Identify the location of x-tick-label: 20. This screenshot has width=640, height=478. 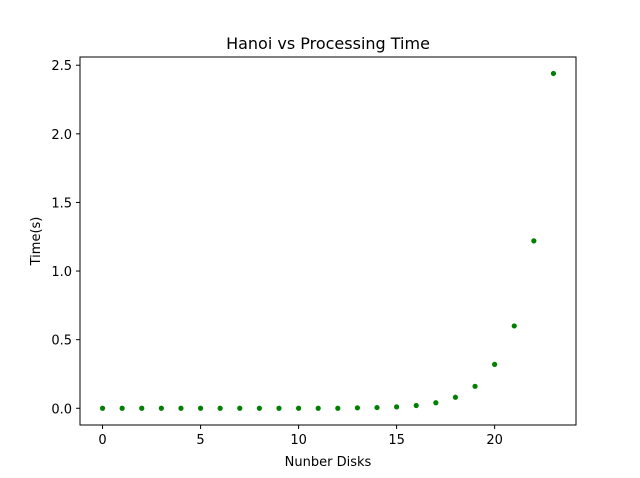
(494, 440).